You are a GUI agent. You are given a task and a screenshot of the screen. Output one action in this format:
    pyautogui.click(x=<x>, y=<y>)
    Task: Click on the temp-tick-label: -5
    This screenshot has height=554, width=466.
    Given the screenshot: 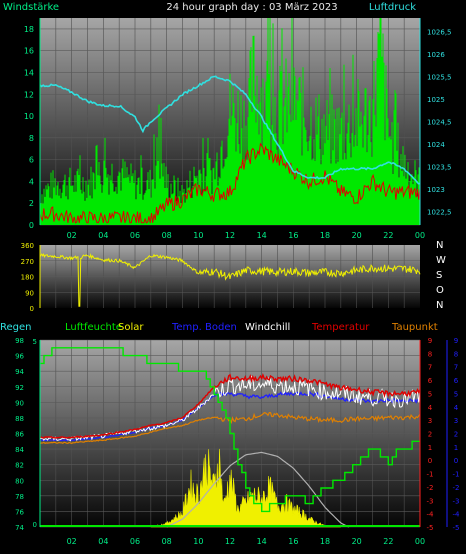 What is the action you would take?
    pyautogui.click(x=430, y=528)
    